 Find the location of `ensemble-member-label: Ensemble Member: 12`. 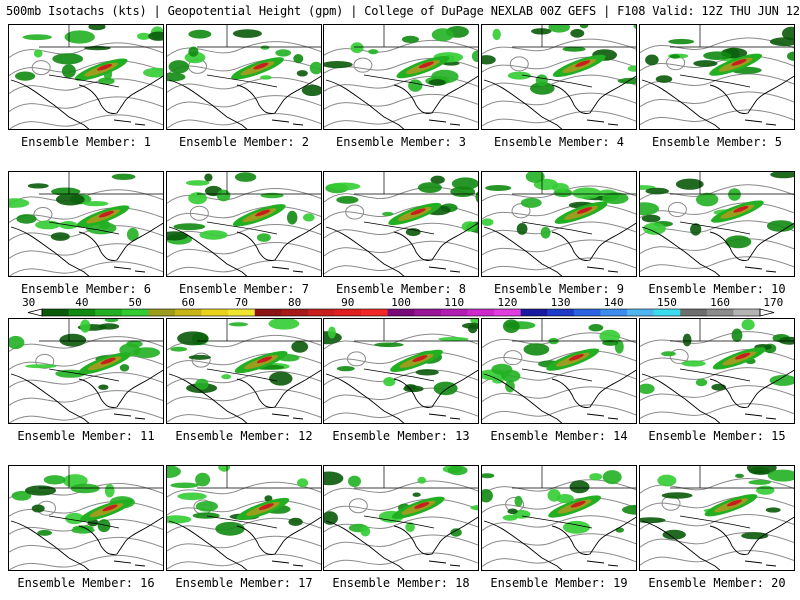

ensemble-member-label: Ensemble Member: 12 is located at coordinates (244, 436).